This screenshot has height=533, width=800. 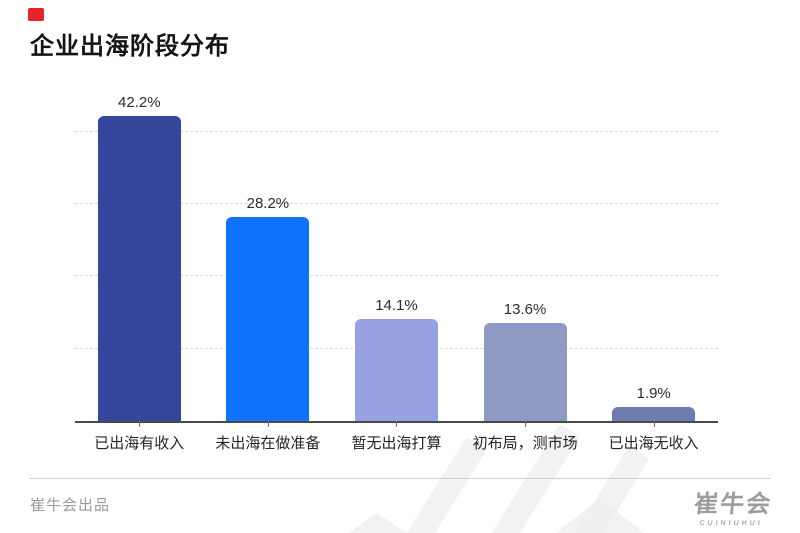 What do you see at coordinates (139, 102) in the screenshot?
I see `value-label: 42.2%` at bounding box center [139, 102].